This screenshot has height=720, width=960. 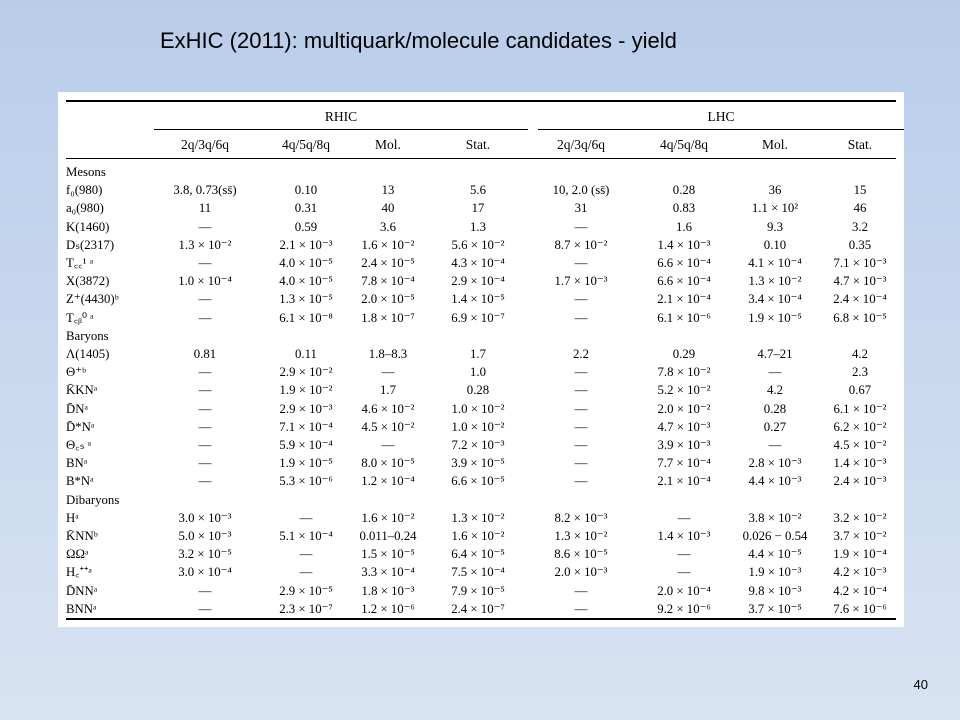 I want to click on table-cell: 6.6 × 10⁻⁵, so click(x=478, y=481).